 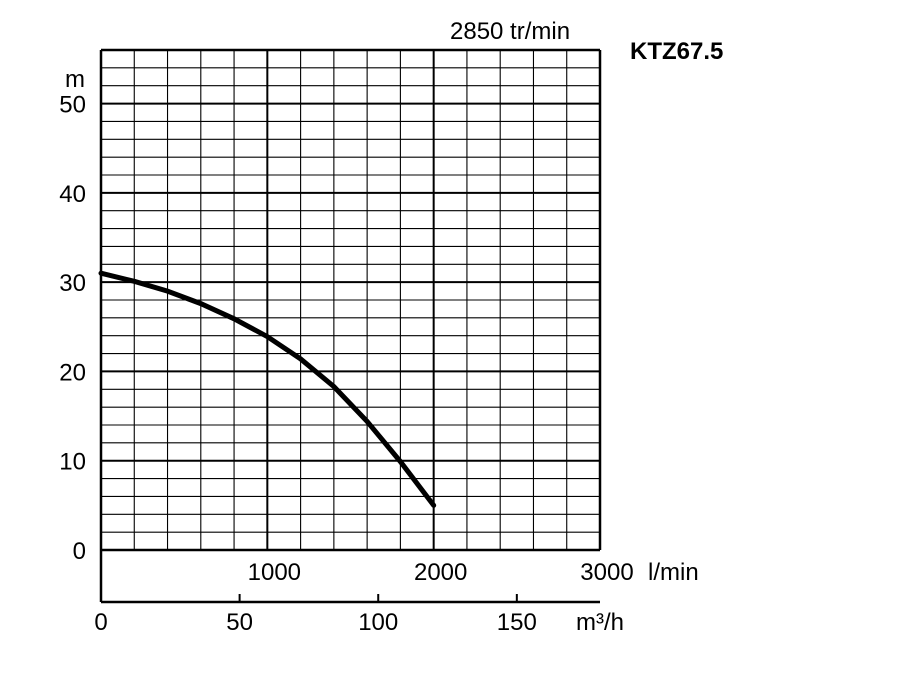 I want to click on lpm-tick-label: 2000, so click(x=440, y=572).